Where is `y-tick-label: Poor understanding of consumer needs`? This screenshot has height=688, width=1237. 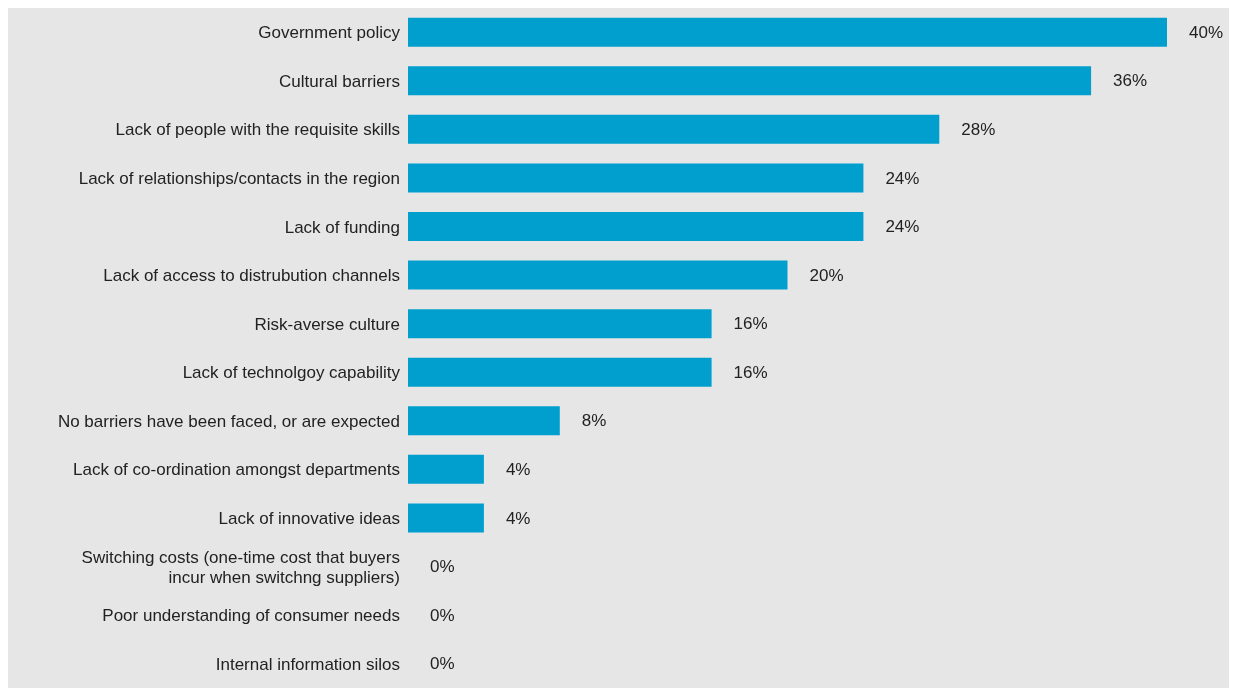
y-tick-label: Poor understanding of consumer needs is located at coordinates (251, 615).